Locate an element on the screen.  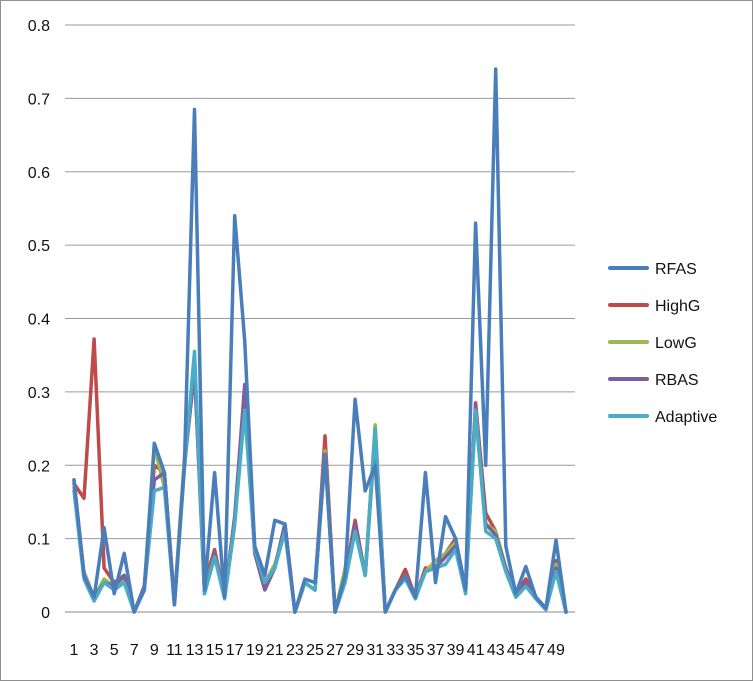
y-tick-label: 0.3 is located at coordinates (39, 393).